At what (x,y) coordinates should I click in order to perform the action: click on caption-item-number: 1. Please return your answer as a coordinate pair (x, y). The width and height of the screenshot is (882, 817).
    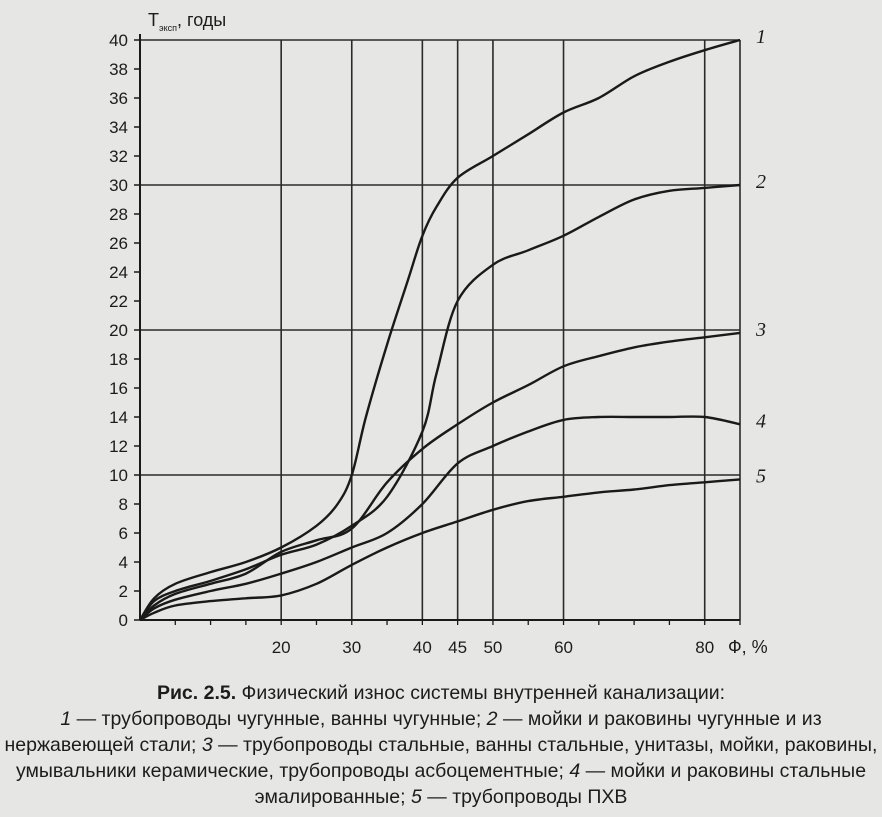
    Looking at the image, I should click on (66, 719).